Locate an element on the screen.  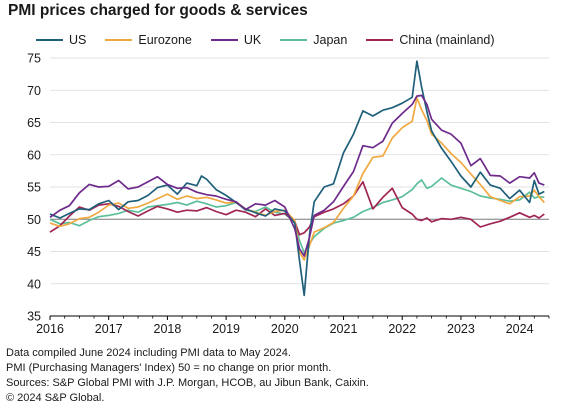
legend-item-japan: Japan is located at coordinates (313, 40).